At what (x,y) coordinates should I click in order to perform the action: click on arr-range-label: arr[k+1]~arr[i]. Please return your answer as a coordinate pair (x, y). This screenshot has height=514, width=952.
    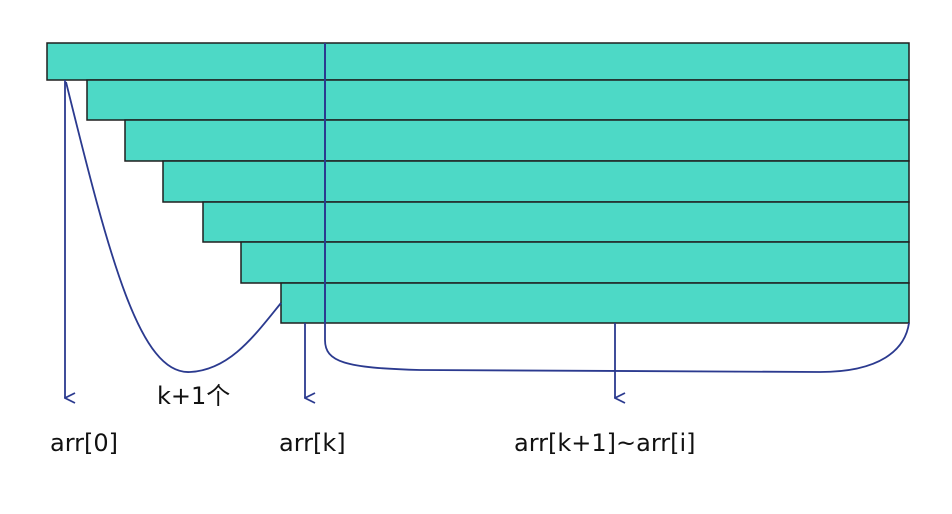
    Looking at the image, I should click on (605, 443).